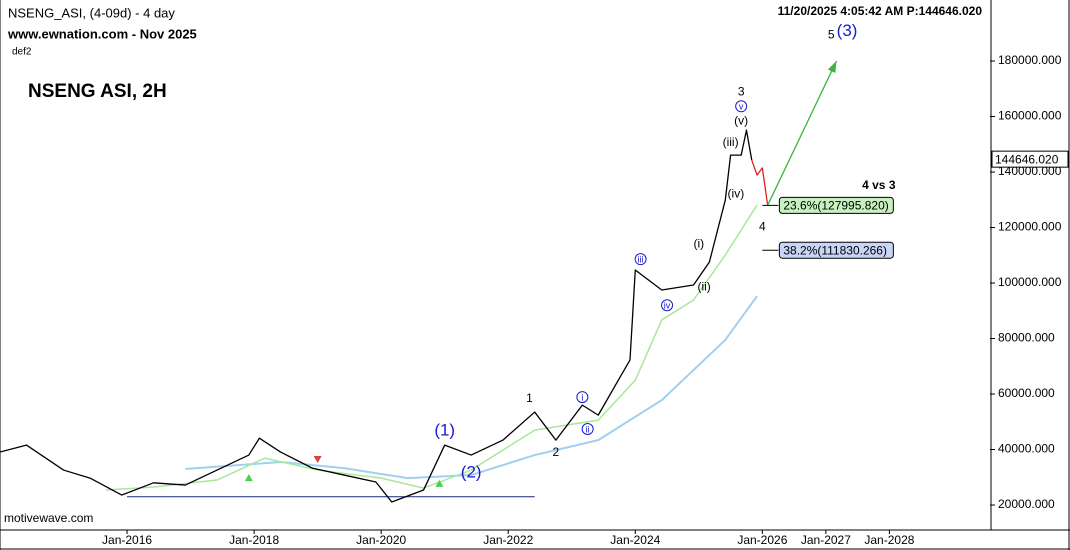  I want to click on wave-label: (3), so click(847, 30).